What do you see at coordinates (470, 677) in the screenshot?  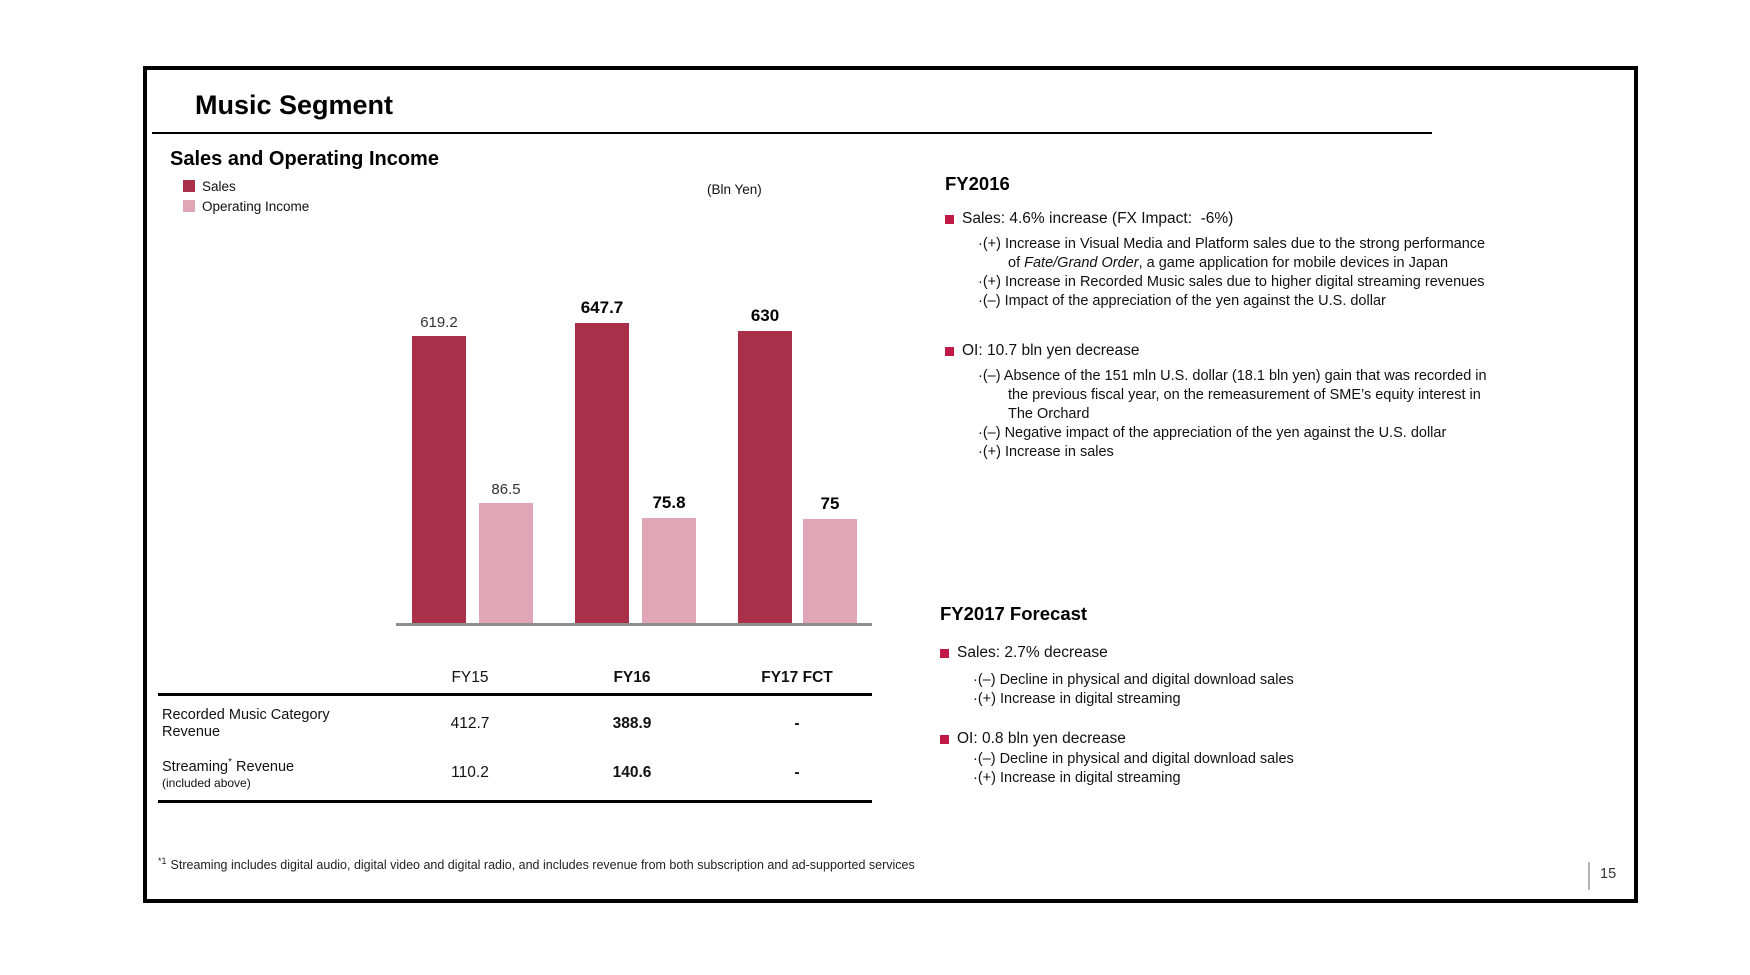 I see `table-header-fy15: FY15` at bounding box center [470, 677].